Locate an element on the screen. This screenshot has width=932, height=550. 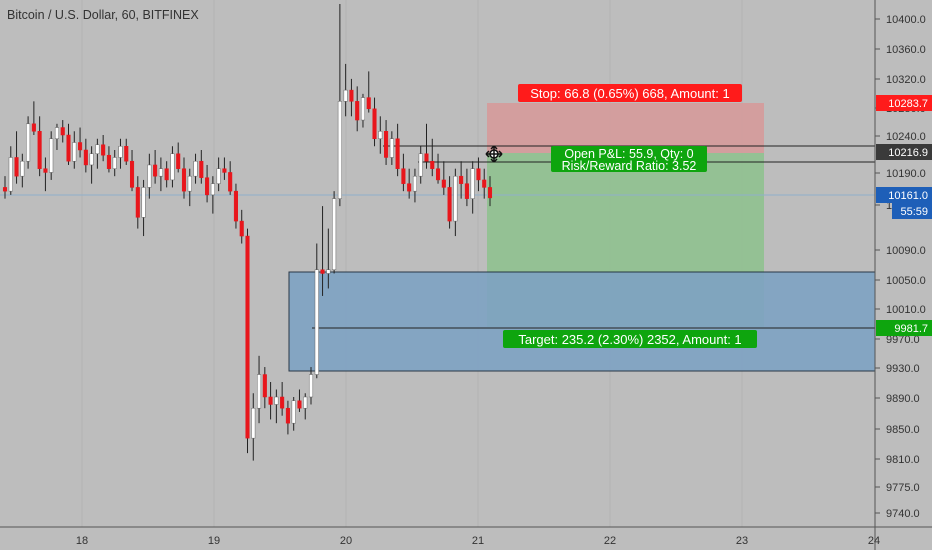
price-tick-label: 10360.0 is located at coordinates (906, 50).